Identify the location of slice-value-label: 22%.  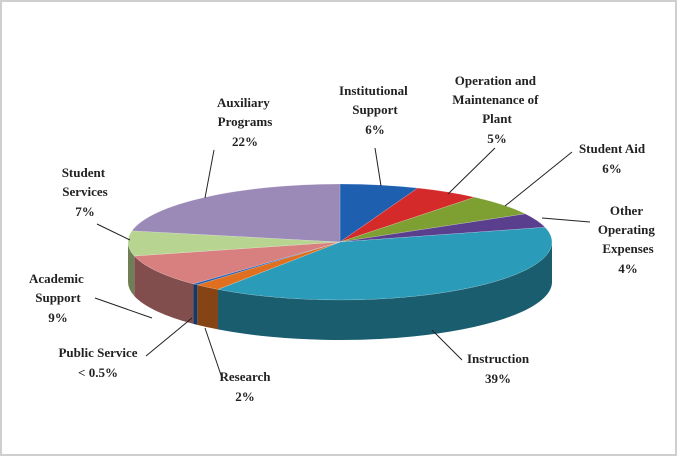
(245, 141).